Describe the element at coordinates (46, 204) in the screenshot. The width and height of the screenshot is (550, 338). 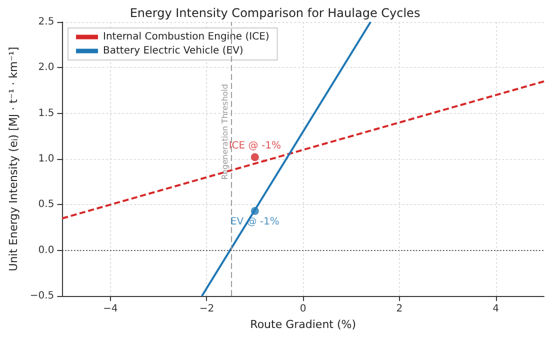
I see `y-tick-label: 0.5` at that location.